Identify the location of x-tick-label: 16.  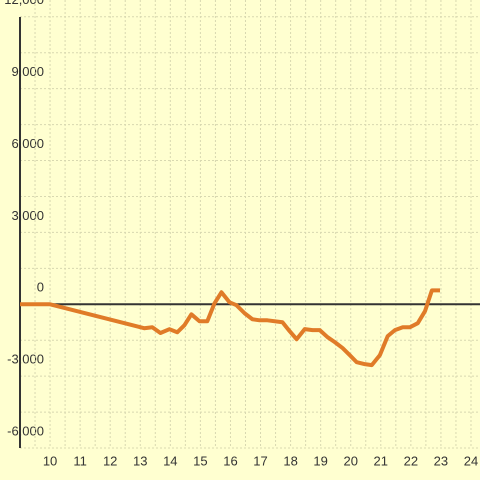
(230, 460).